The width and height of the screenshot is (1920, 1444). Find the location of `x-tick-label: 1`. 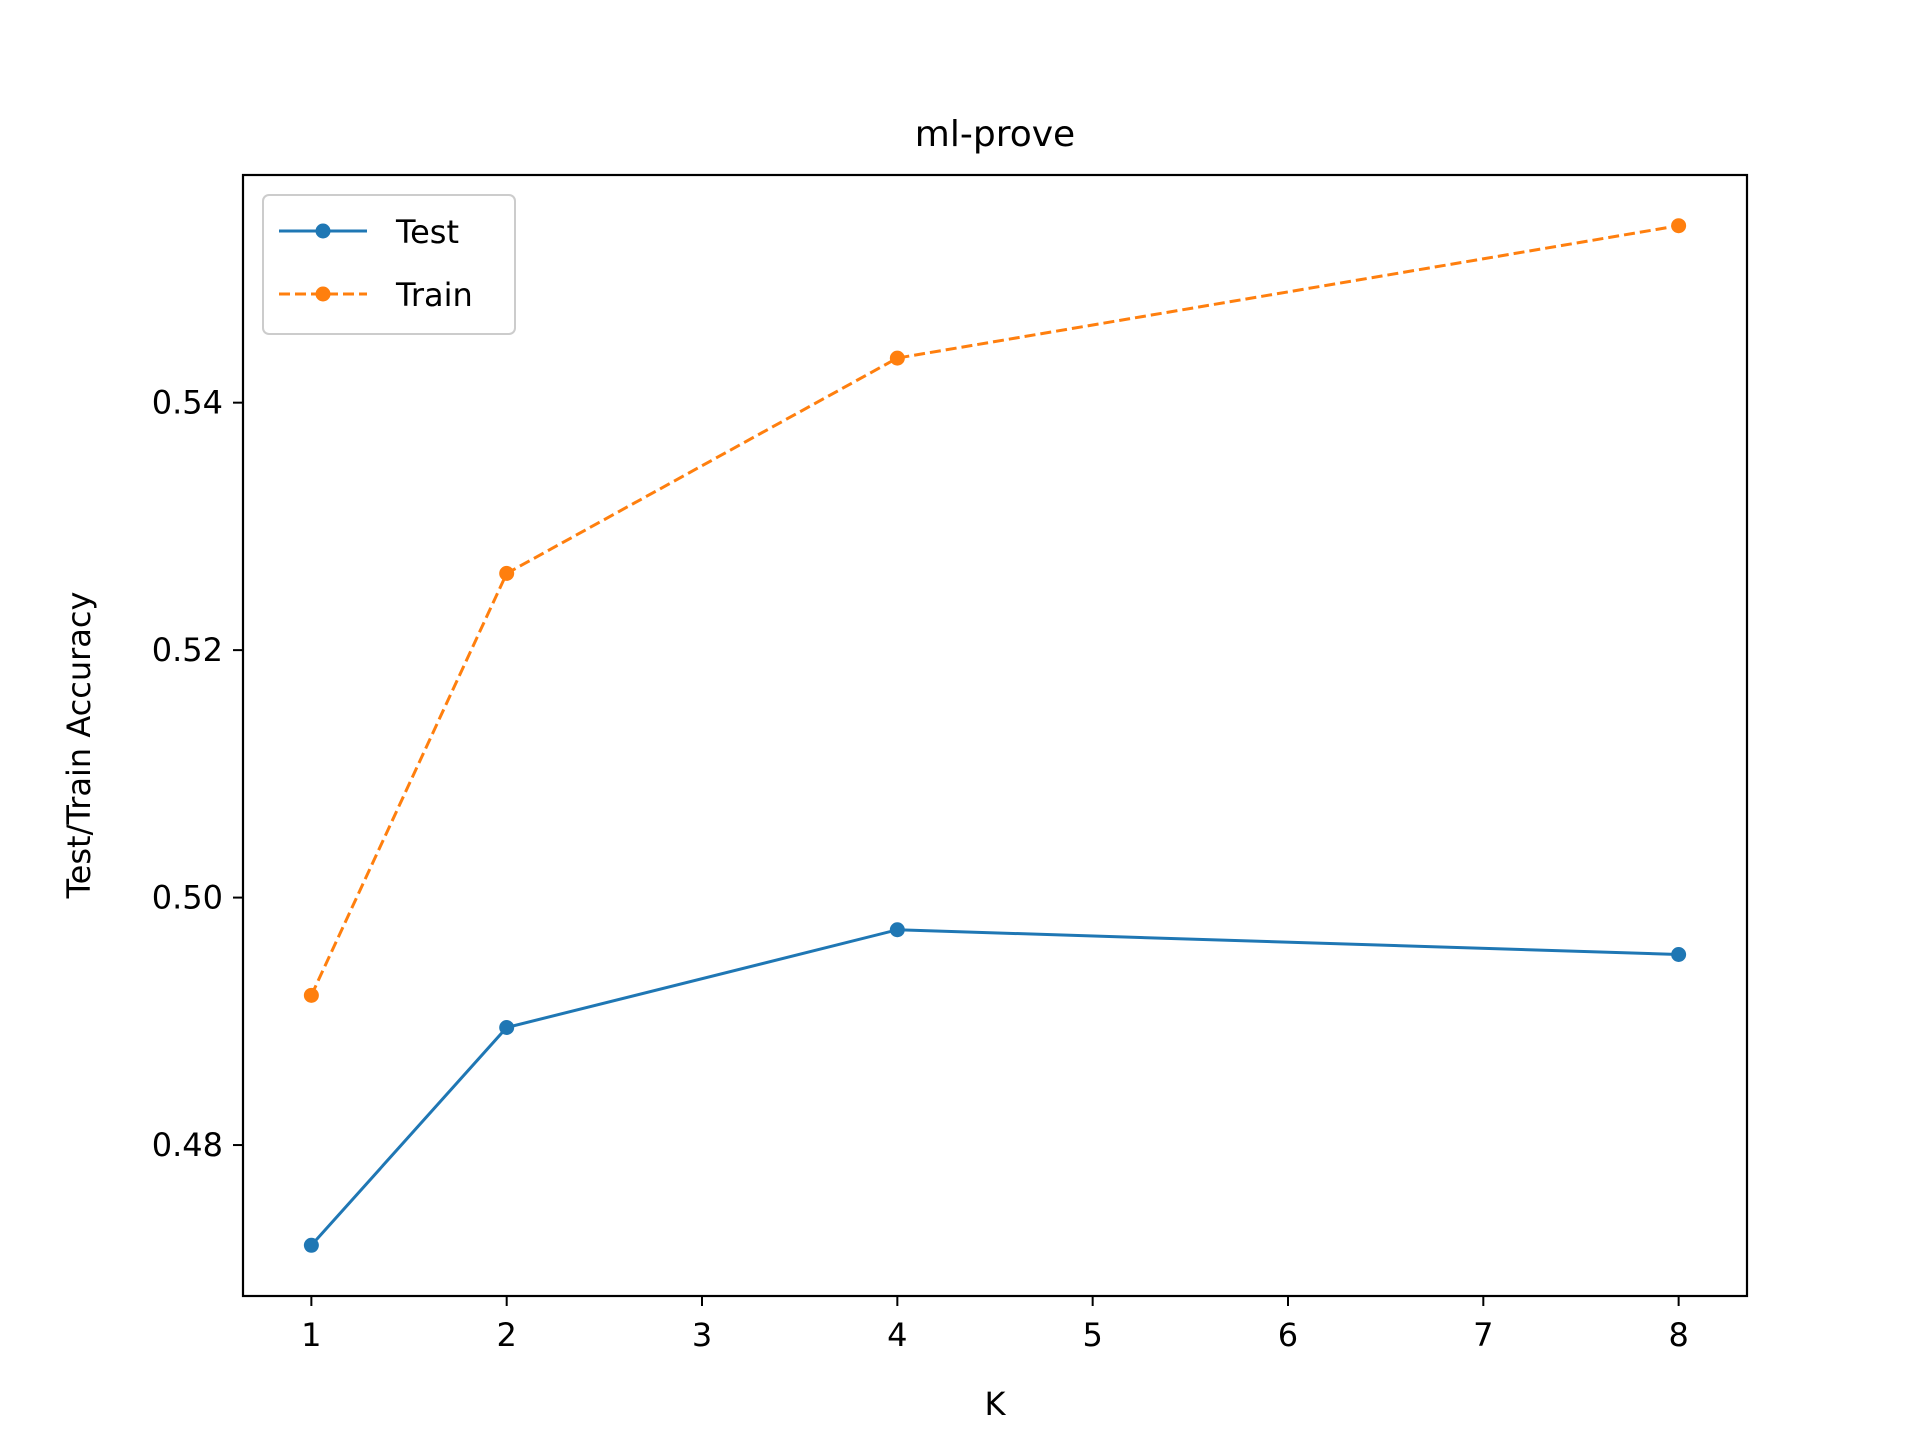

x-tick-label: 1 is located at coordinates (311, 1335).